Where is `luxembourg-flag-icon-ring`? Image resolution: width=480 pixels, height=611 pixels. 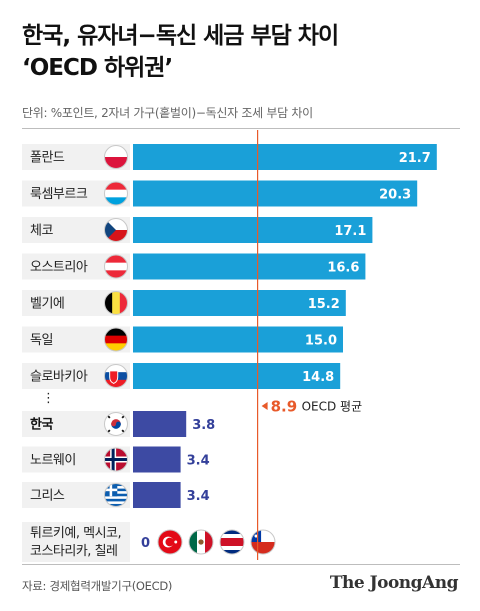 luxembourg-flag-icon-ring is located at coordinates (116, 193).